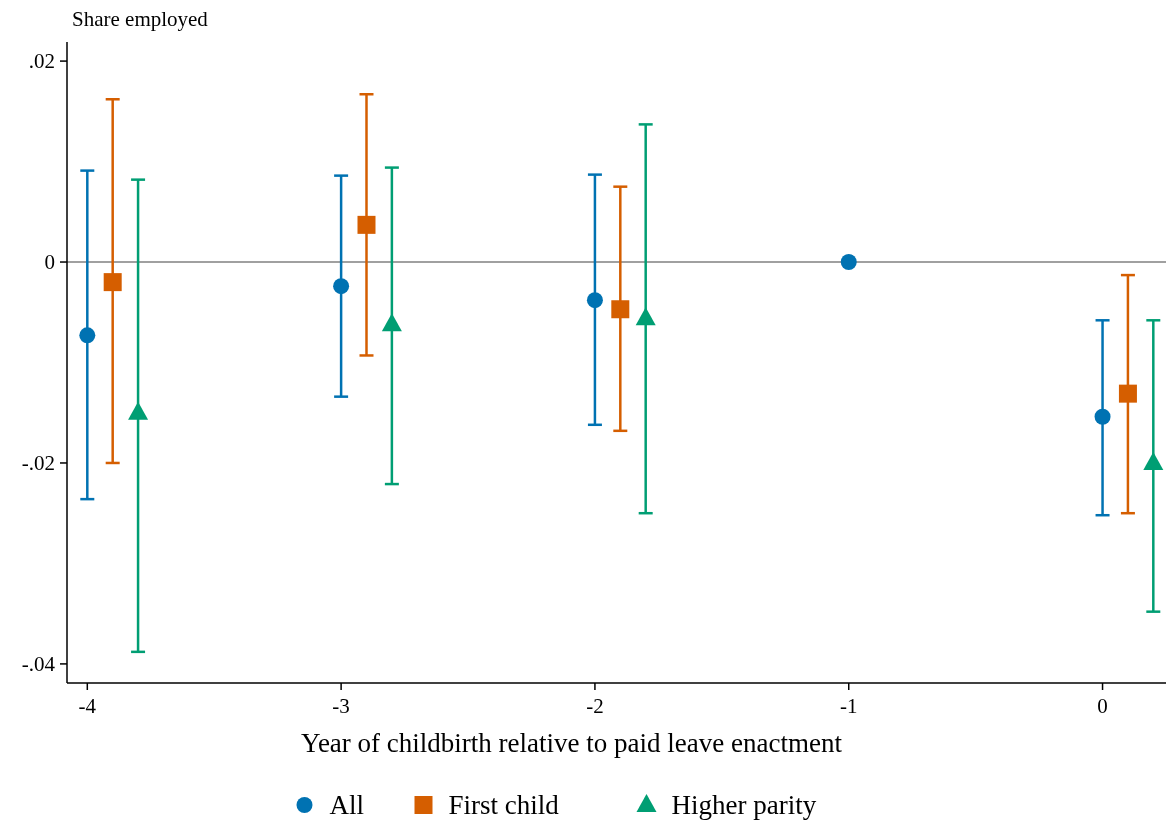 The height and width of the screenshot is (828, 1170). Describe the element at coordinates (572, 743) in the screenshot. I see `x-axis-title: Year of childbirth relative to paid leave enactment` at that location.